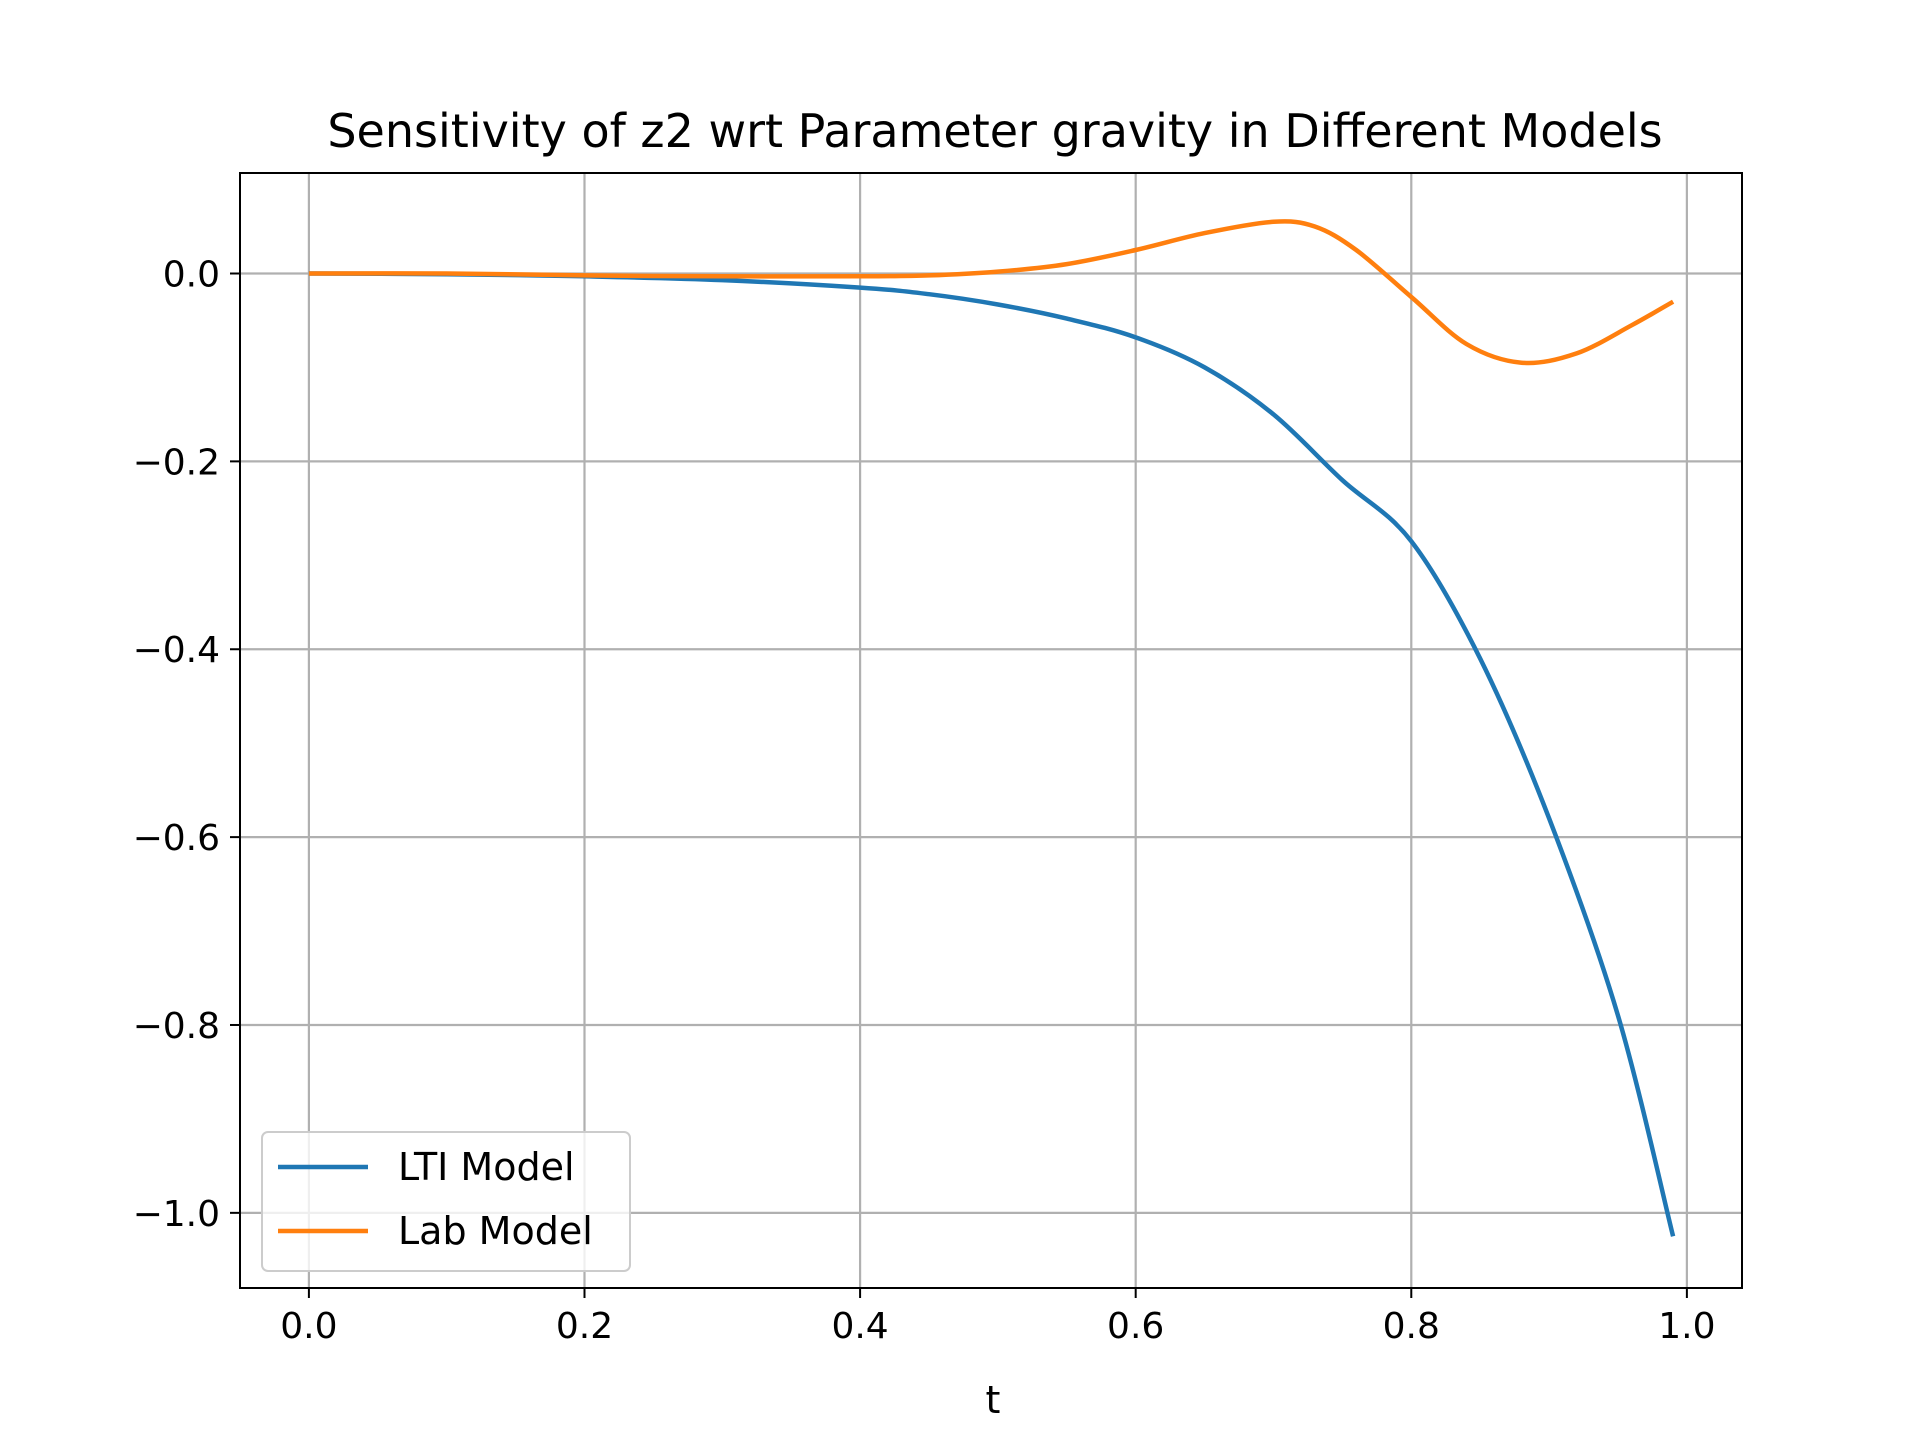 The height and width of the screenshot is (1440, 1920). Describe the element at coordinates (308, 1326) in the screenshot. I see `x-tick-label: 0.0` at that location.